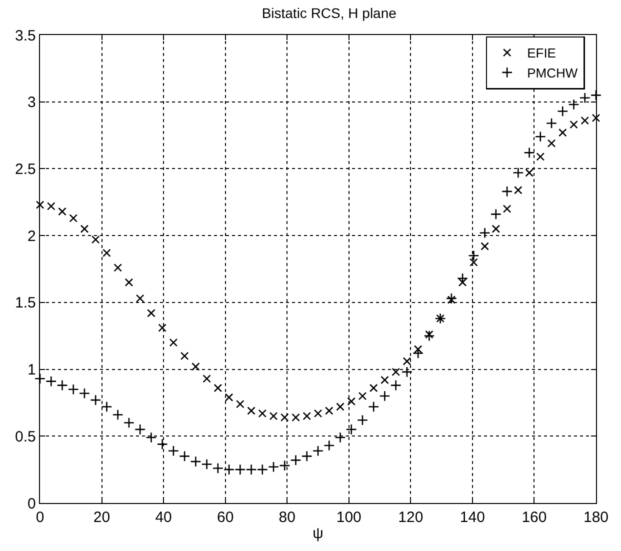 This screenshot has width=621, height=551. What do you see at coordinates (32, 370) in the screenshot?
I see `y-tick-label: 1` at bounding box center [32, 370].